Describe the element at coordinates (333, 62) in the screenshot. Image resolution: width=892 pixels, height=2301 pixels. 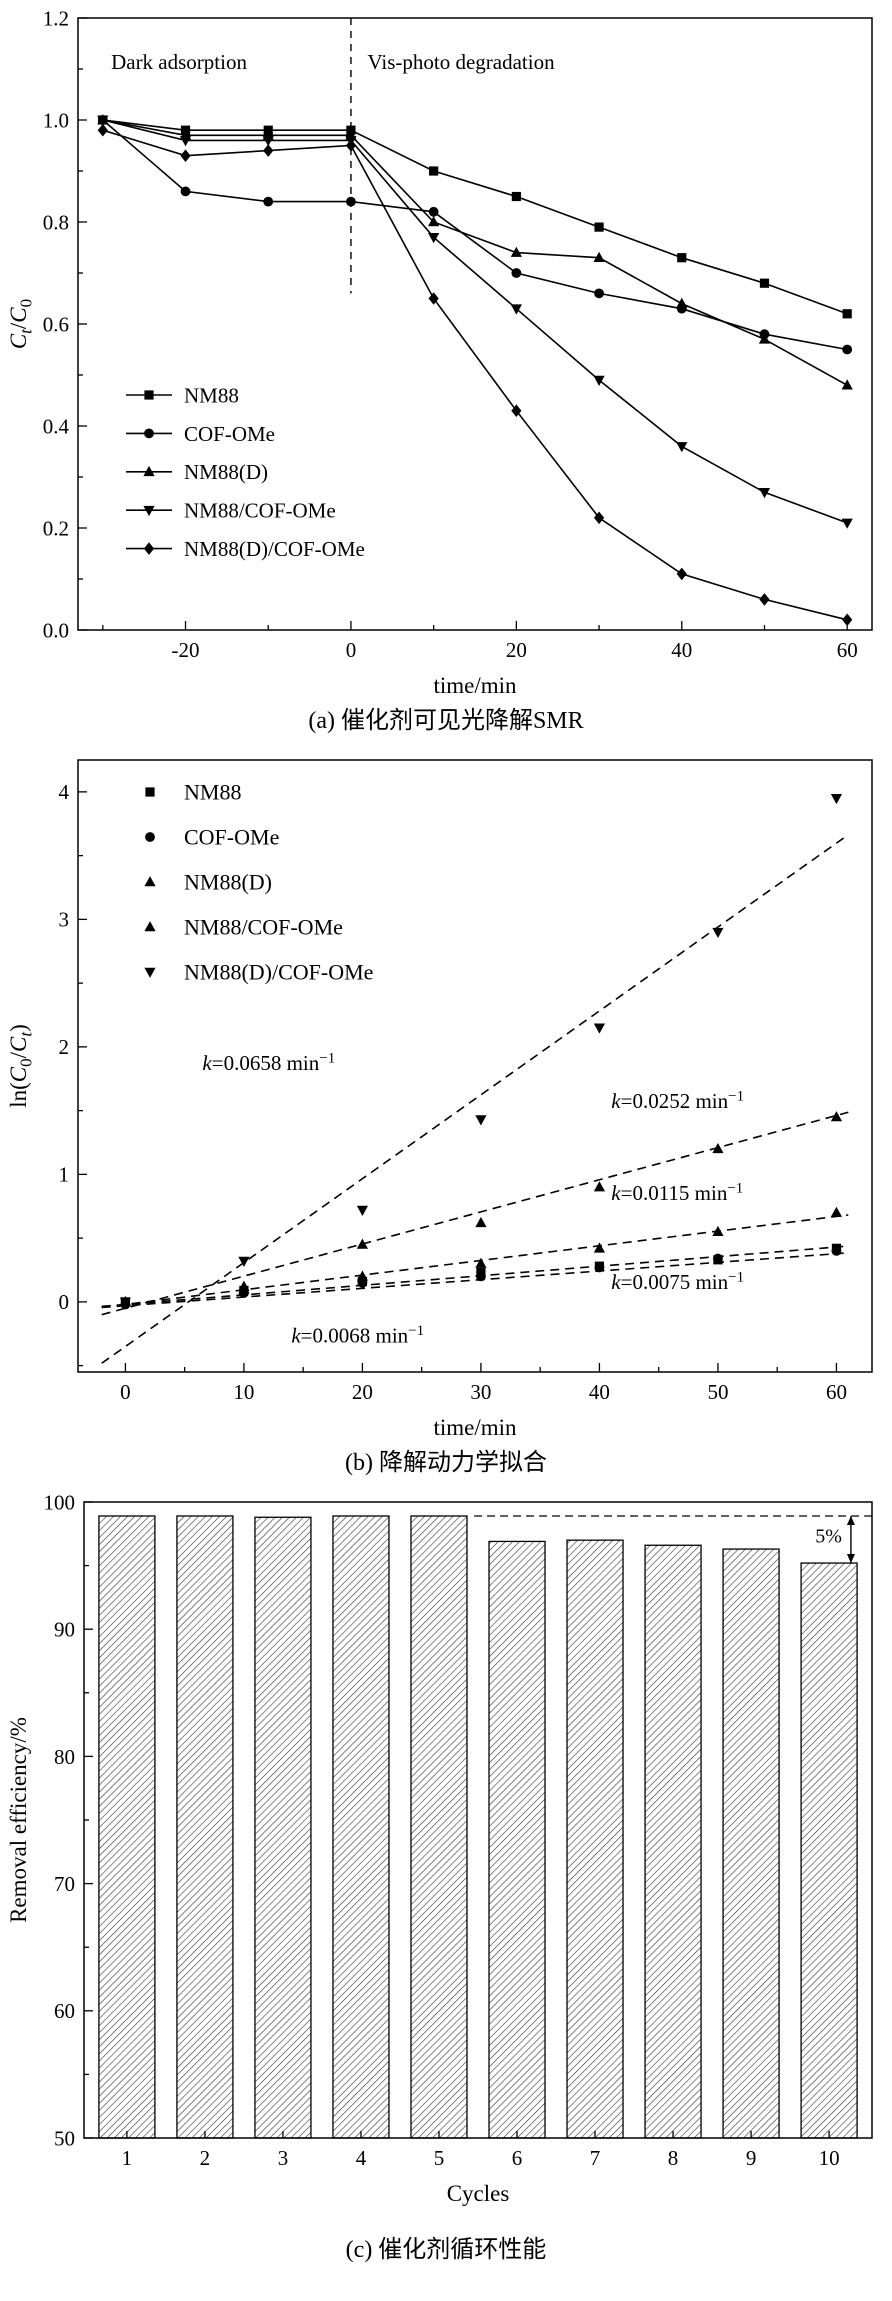
I see `region-labels: Dark adsorption Vis-photo degradation` at that location.